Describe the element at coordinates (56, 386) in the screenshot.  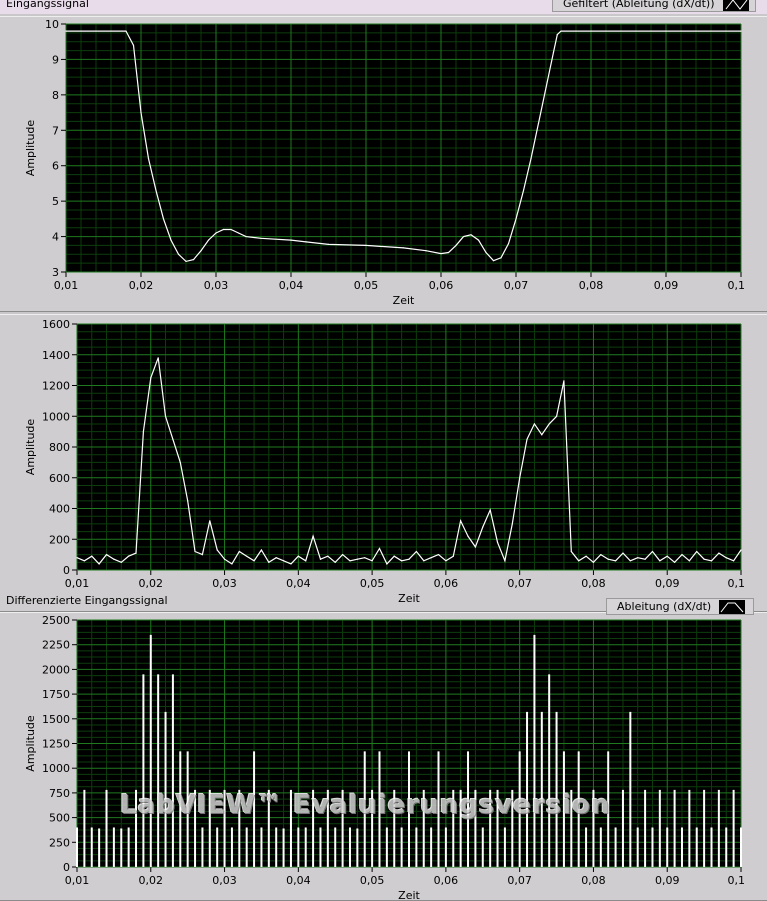
I see `y-tick-label: 1200` at that location.